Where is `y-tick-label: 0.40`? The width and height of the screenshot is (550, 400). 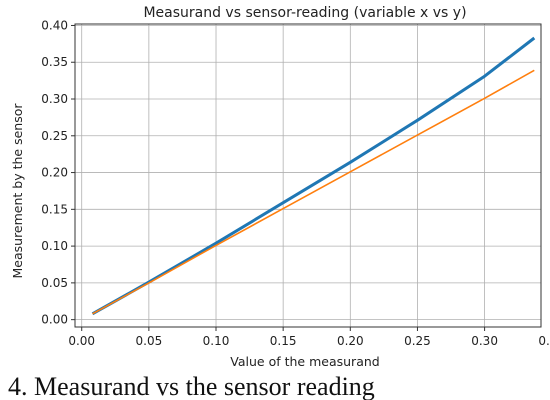
y-tick-label: 0.40 is located at coordinates (54, 25).